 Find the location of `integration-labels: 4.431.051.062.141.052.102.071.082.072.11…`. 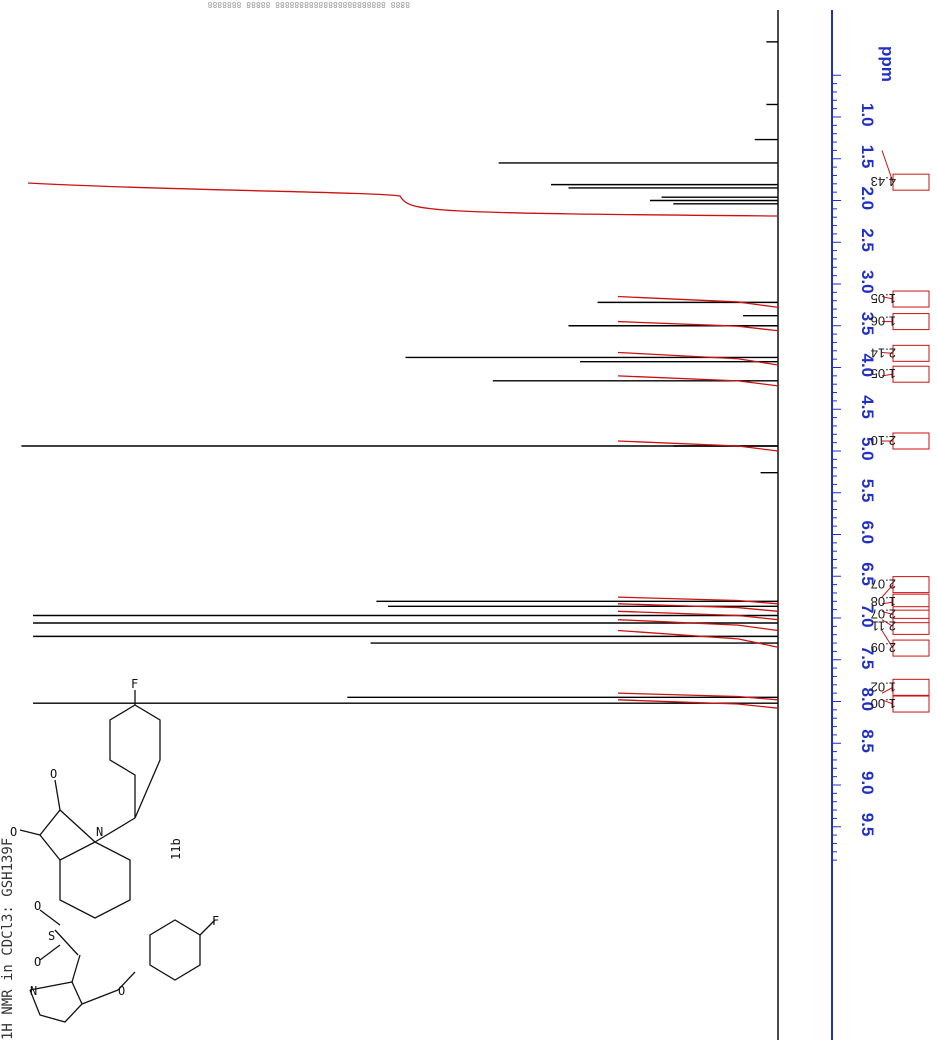

integration-labels: 4.431.051.062.141.052.102.071.082.072.11… is located at coordinates (900, 431).